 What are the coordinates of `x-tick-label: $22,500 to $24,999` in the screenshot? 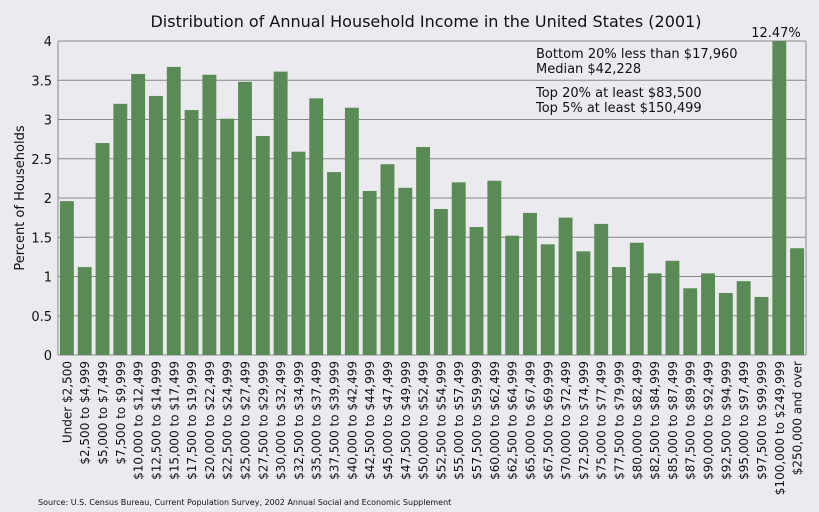 It's located at (228, 420).